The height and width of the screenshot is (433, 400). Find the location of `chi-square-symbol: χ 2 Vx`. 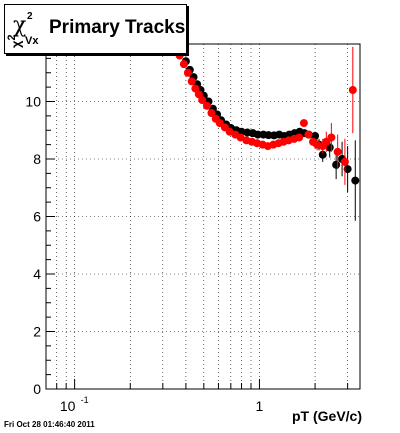

chi-square-symbol: χ 2 Vx is located at coordinates (30, 30).